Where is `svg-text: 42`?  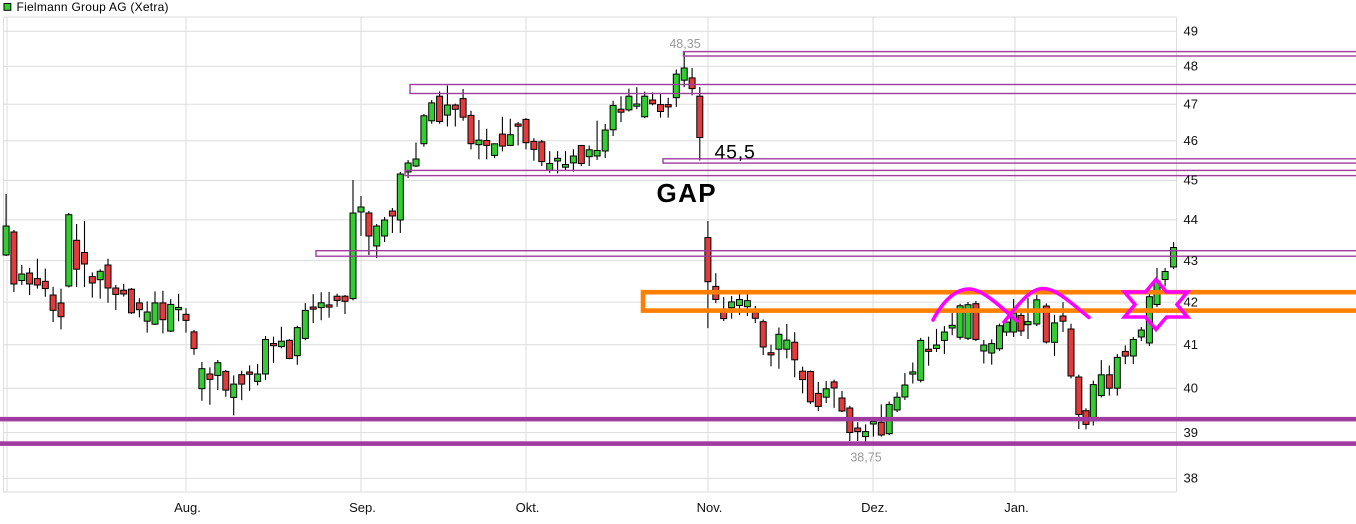 svg-text: 42 is located at coordinates (1191, 301).